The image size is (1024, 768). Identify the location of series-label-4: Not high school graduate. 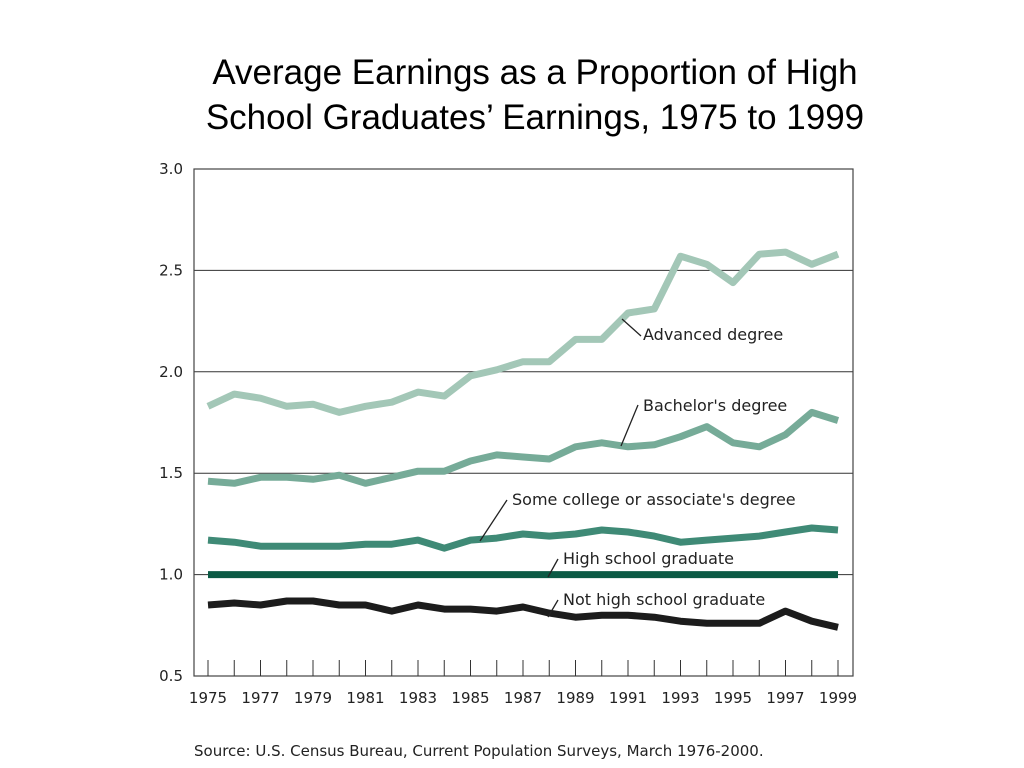
(664, 599).